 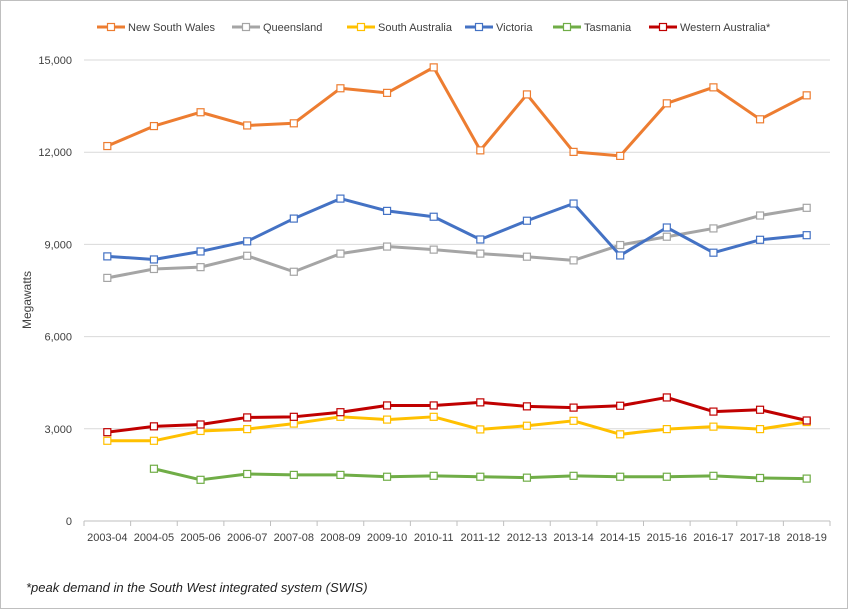 I want to click on series-tasmania, so click(x=480, y=474).